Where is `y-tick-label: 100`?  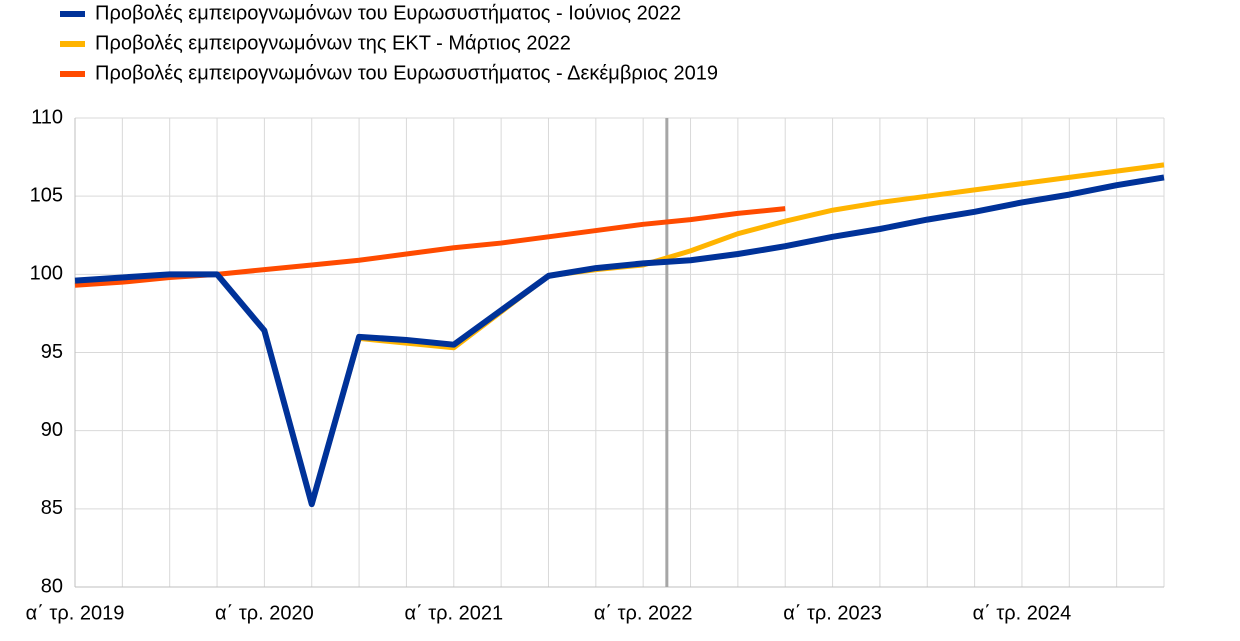
y-tick-label: 100 is located at coordinates (46, 274).